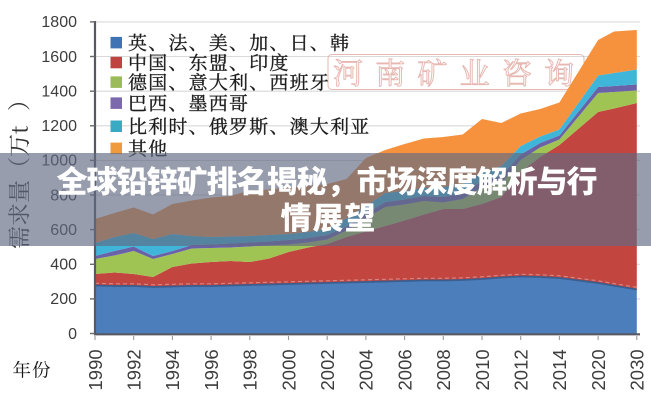 This screenshot has width=651, height=405. I want to click on svg-text: 2008, so click(443, 369).